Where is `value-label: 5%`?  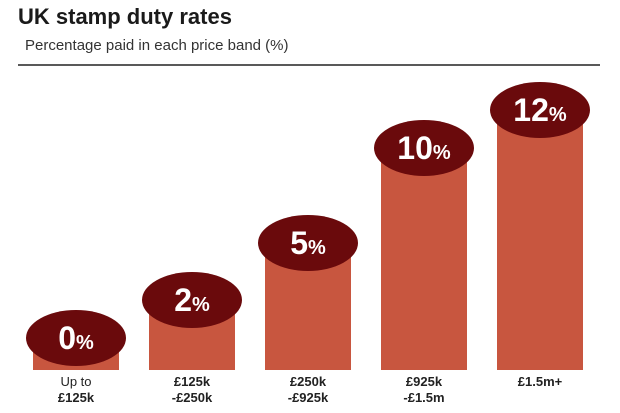 value-label: 5% is located at coordinates (308, 243).